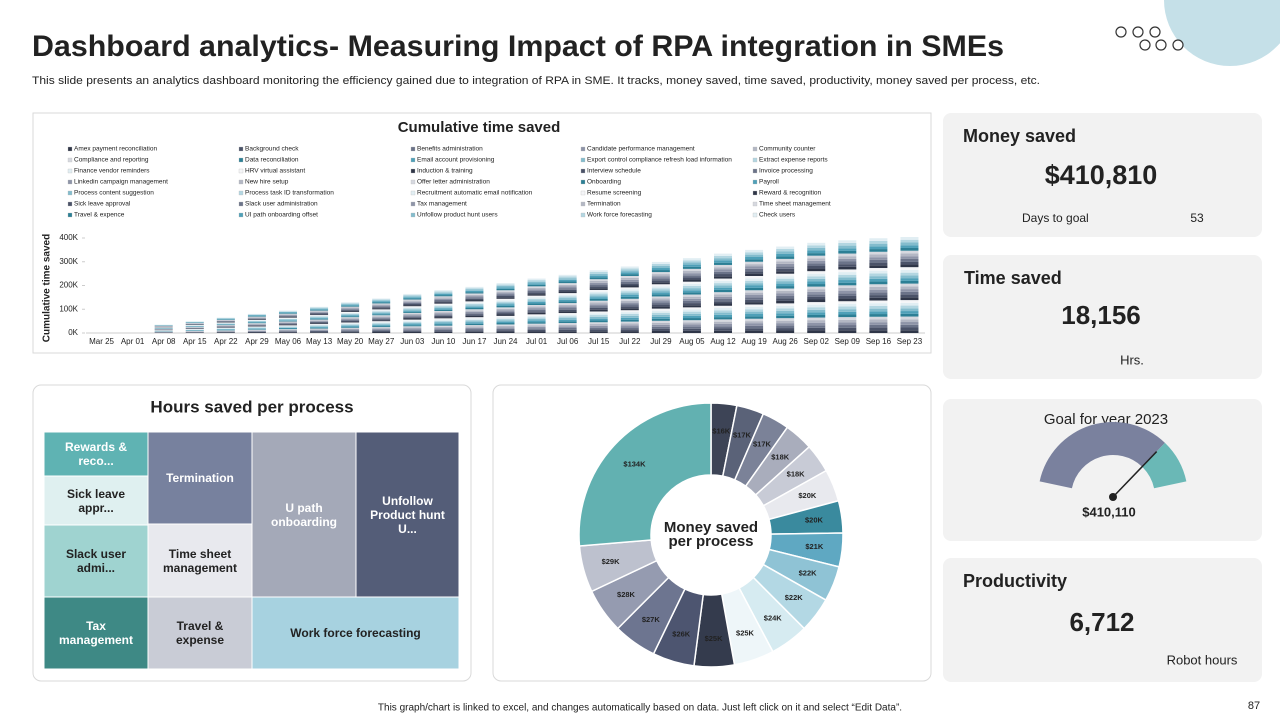 The width and height of the screenshot is (1280, 720). Describe the element at coordinates (786, 171) in the screenshot. I see `legend-label: Invoice processing` at that location.